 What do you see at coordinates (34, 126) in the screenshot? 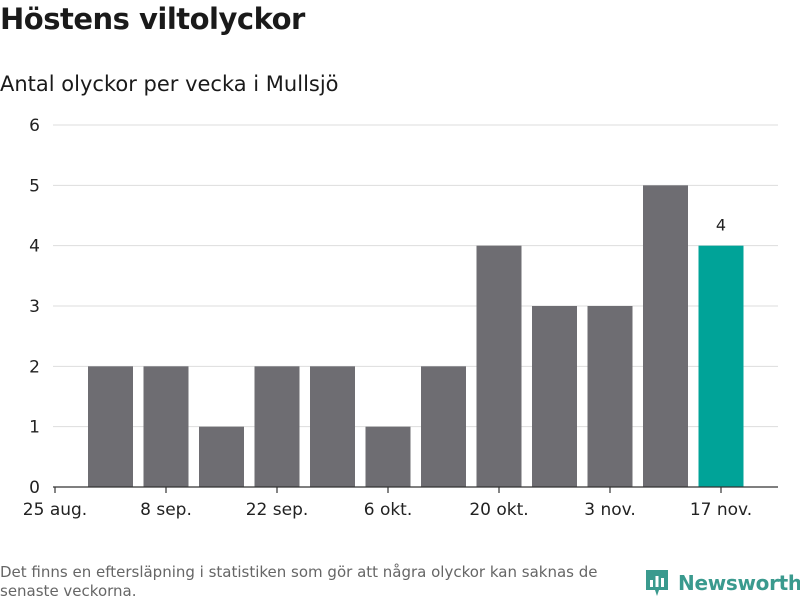
I see `y-tick-label: 6` at bounding box center [34, 126].